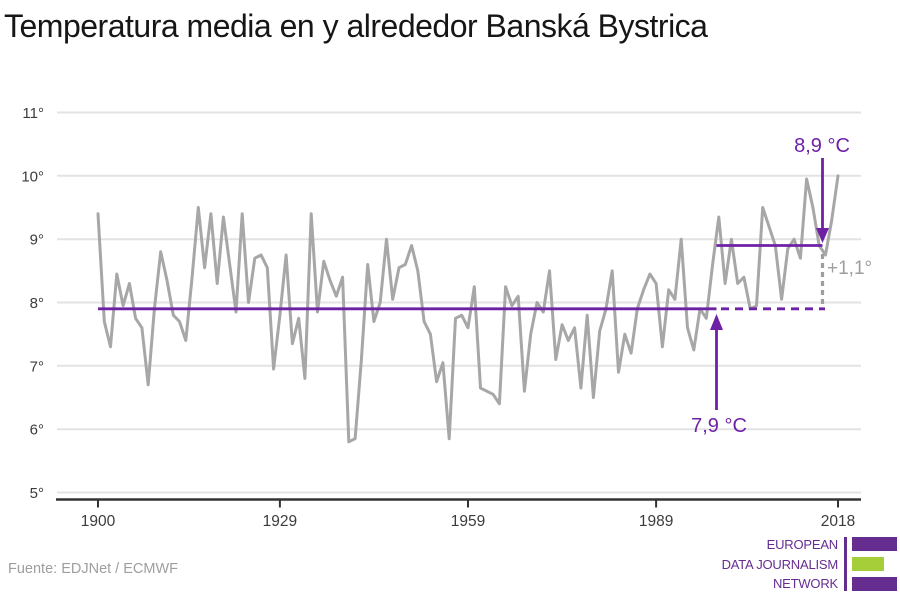 The image size is (900, 600). Describe the element at coordinates (37, 493) in the screenshot. I see `y-axis-label: 5°` at that location.